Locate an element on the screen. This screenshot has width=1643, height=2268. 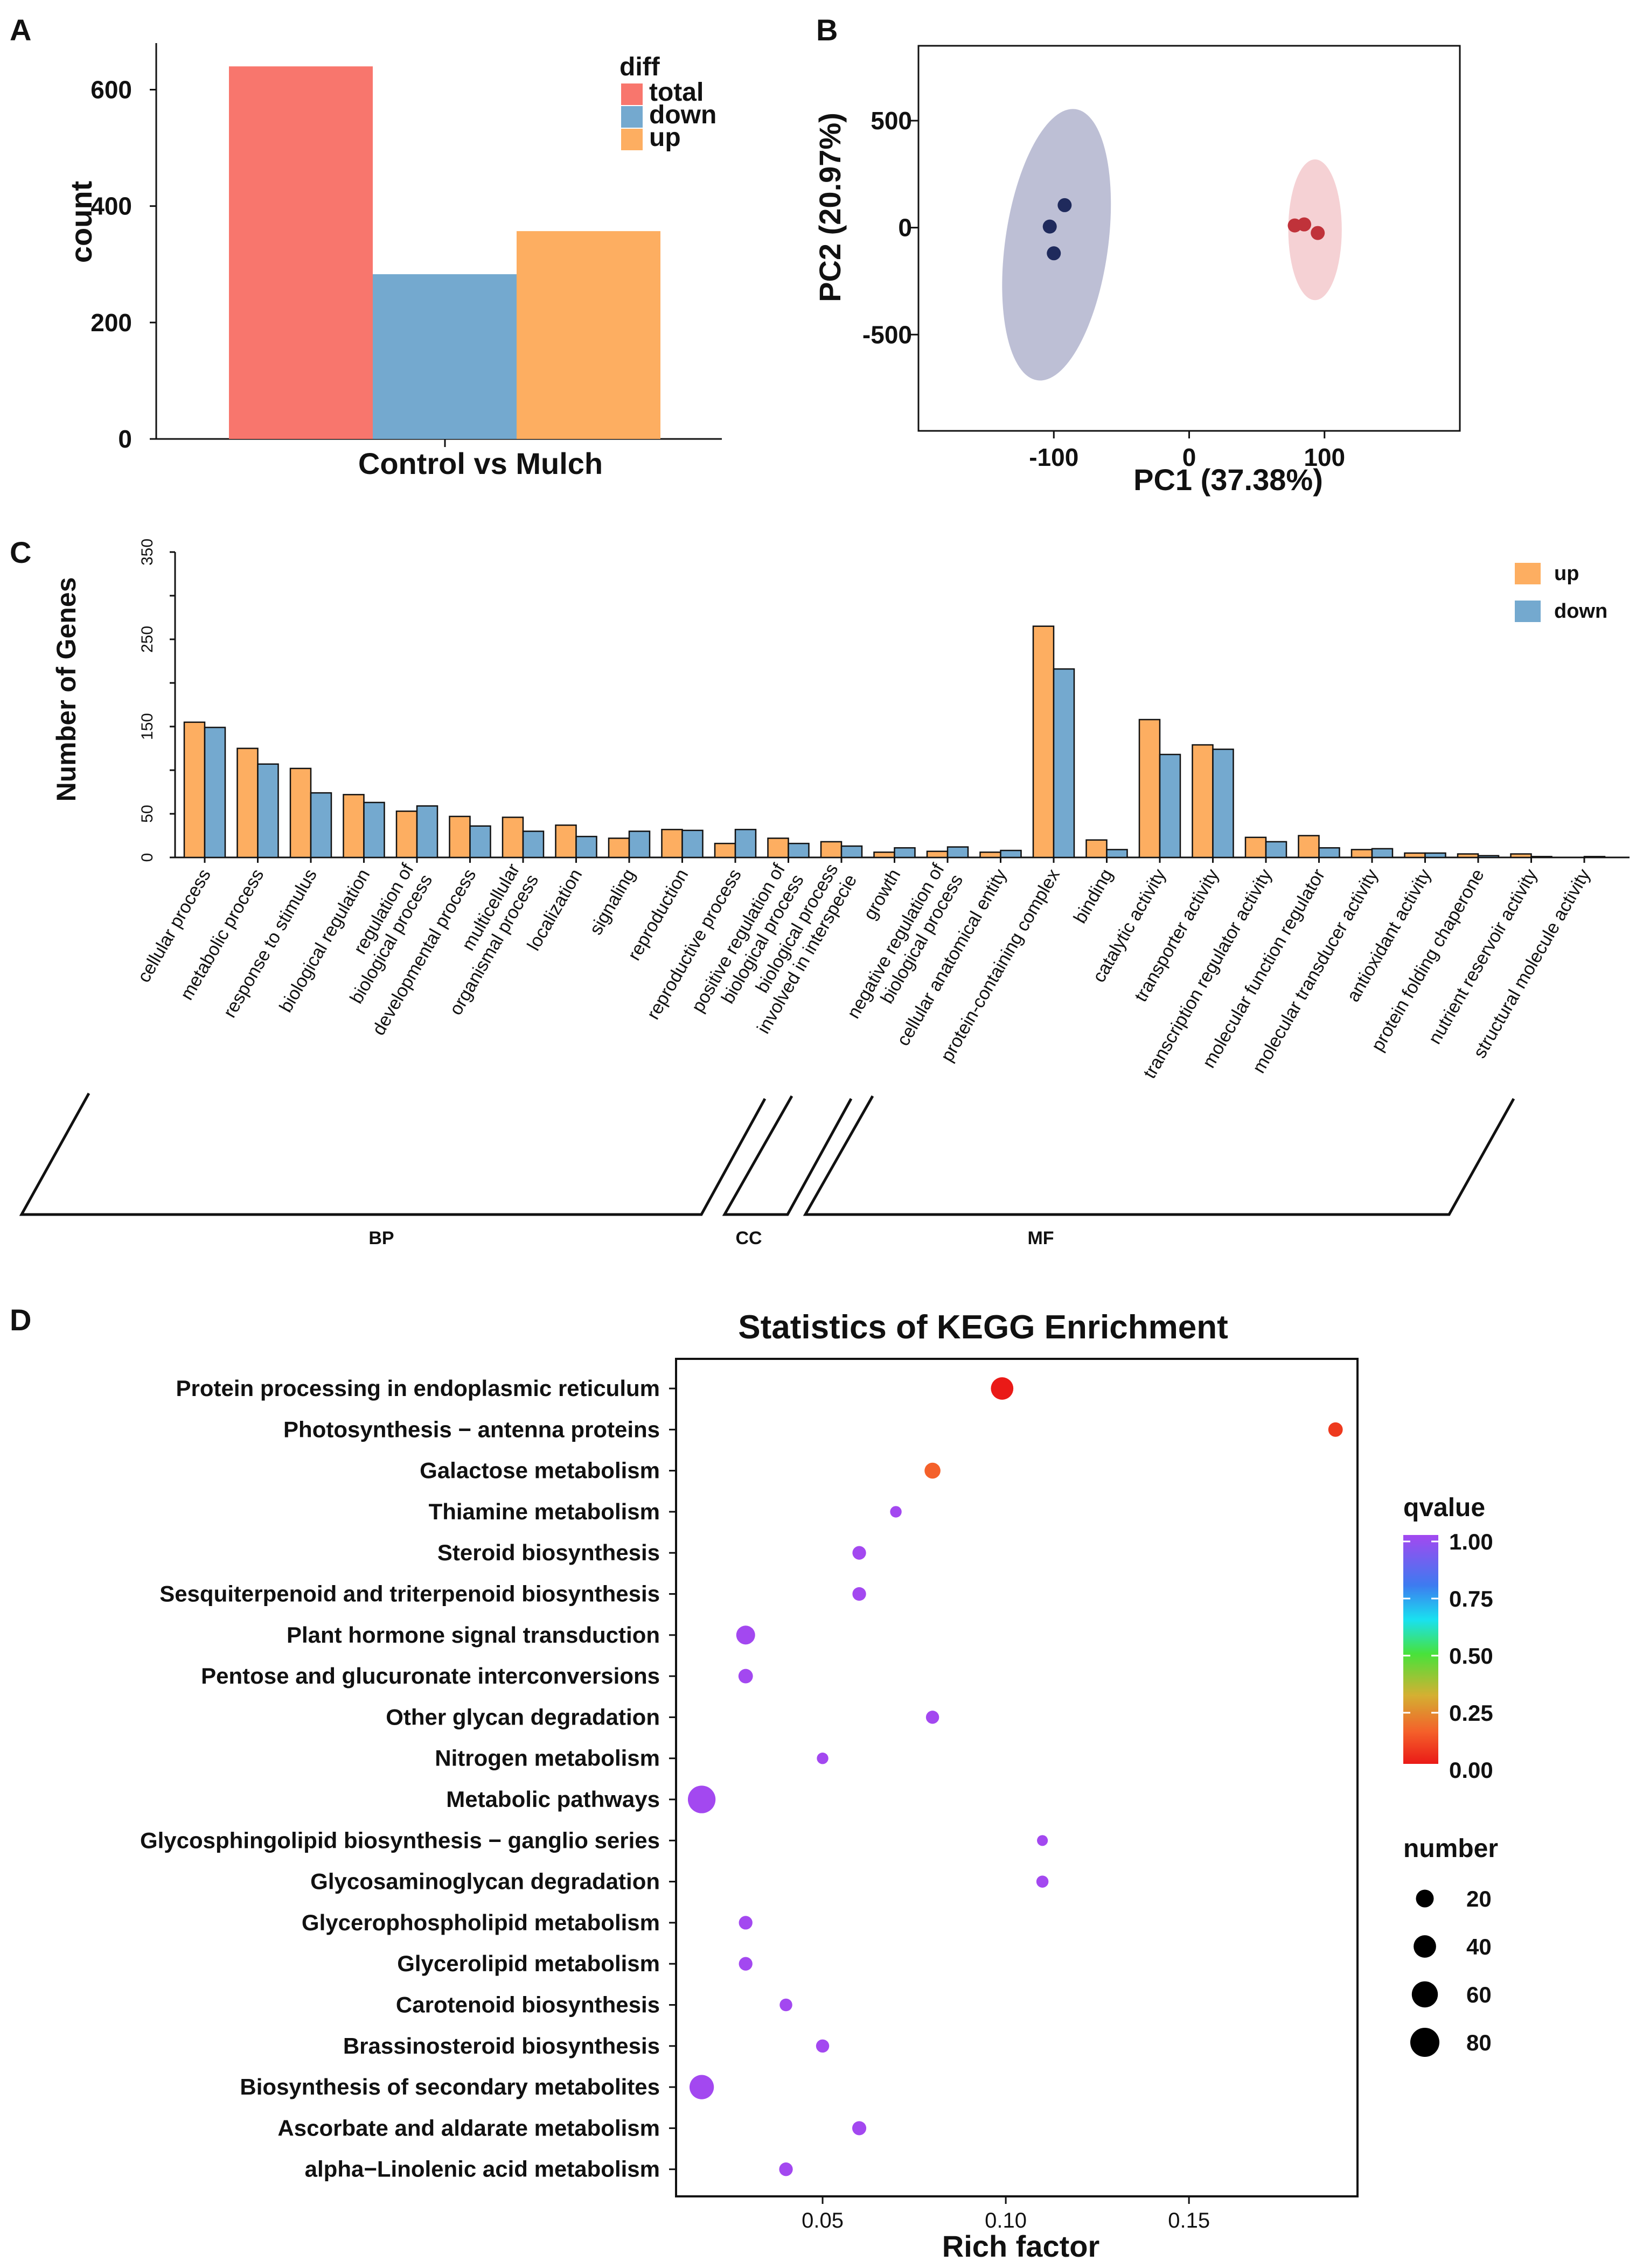
d-category-label: Steroid biosynthesis is located at coordinates (548, 1552).